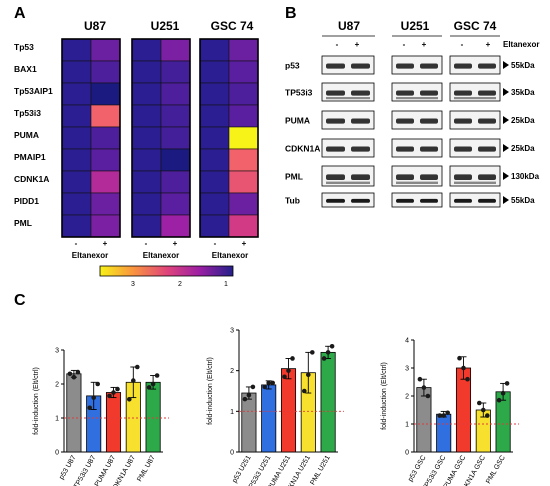 The width and height of the screenshot is (550, 486). What do you see at coordinates (299, 93) in the screenshot?
I see `wb-protein-label: TP53i3` at bounding box center [299, 93].